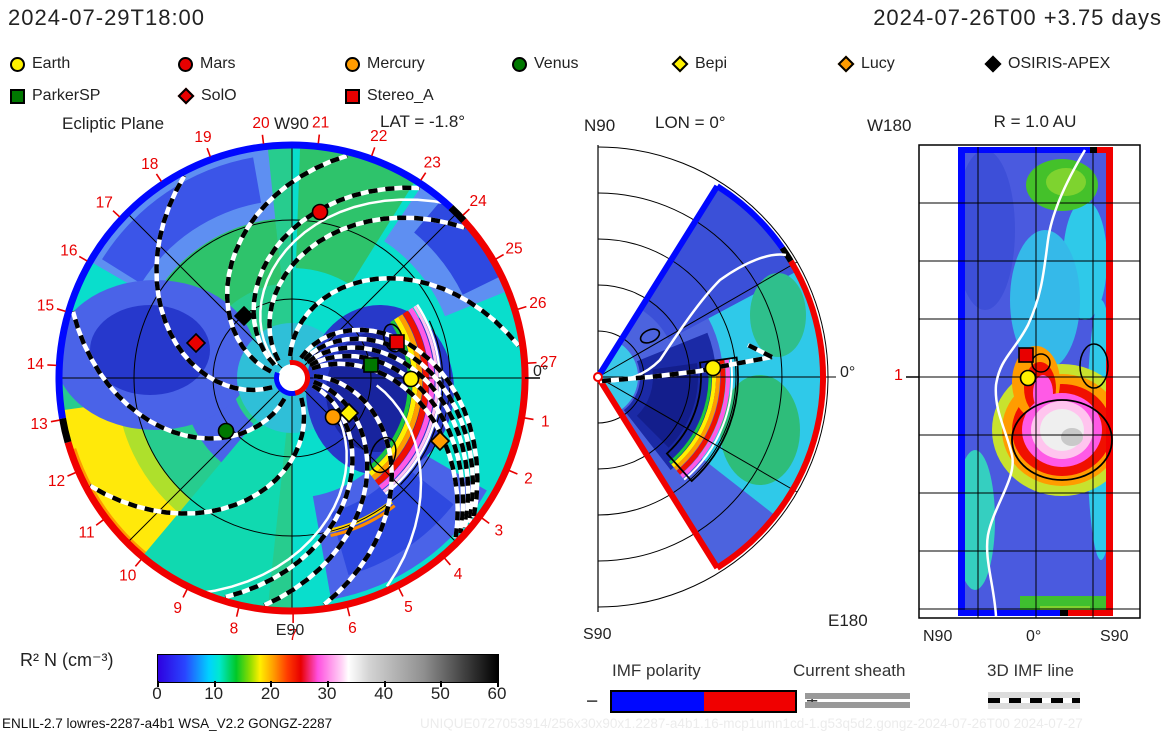 The height and width of the screenshot is (742, 1170). What do you see at coordinates (857, 696) in the screenshot?
I see `current-sheath-sample-top` at bounding box center [857, 696].